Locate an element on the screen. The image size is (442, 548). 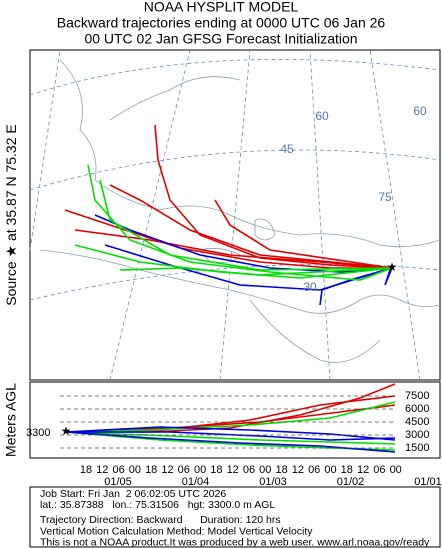
grid-label: 75 is located at coordinates (385, 197).